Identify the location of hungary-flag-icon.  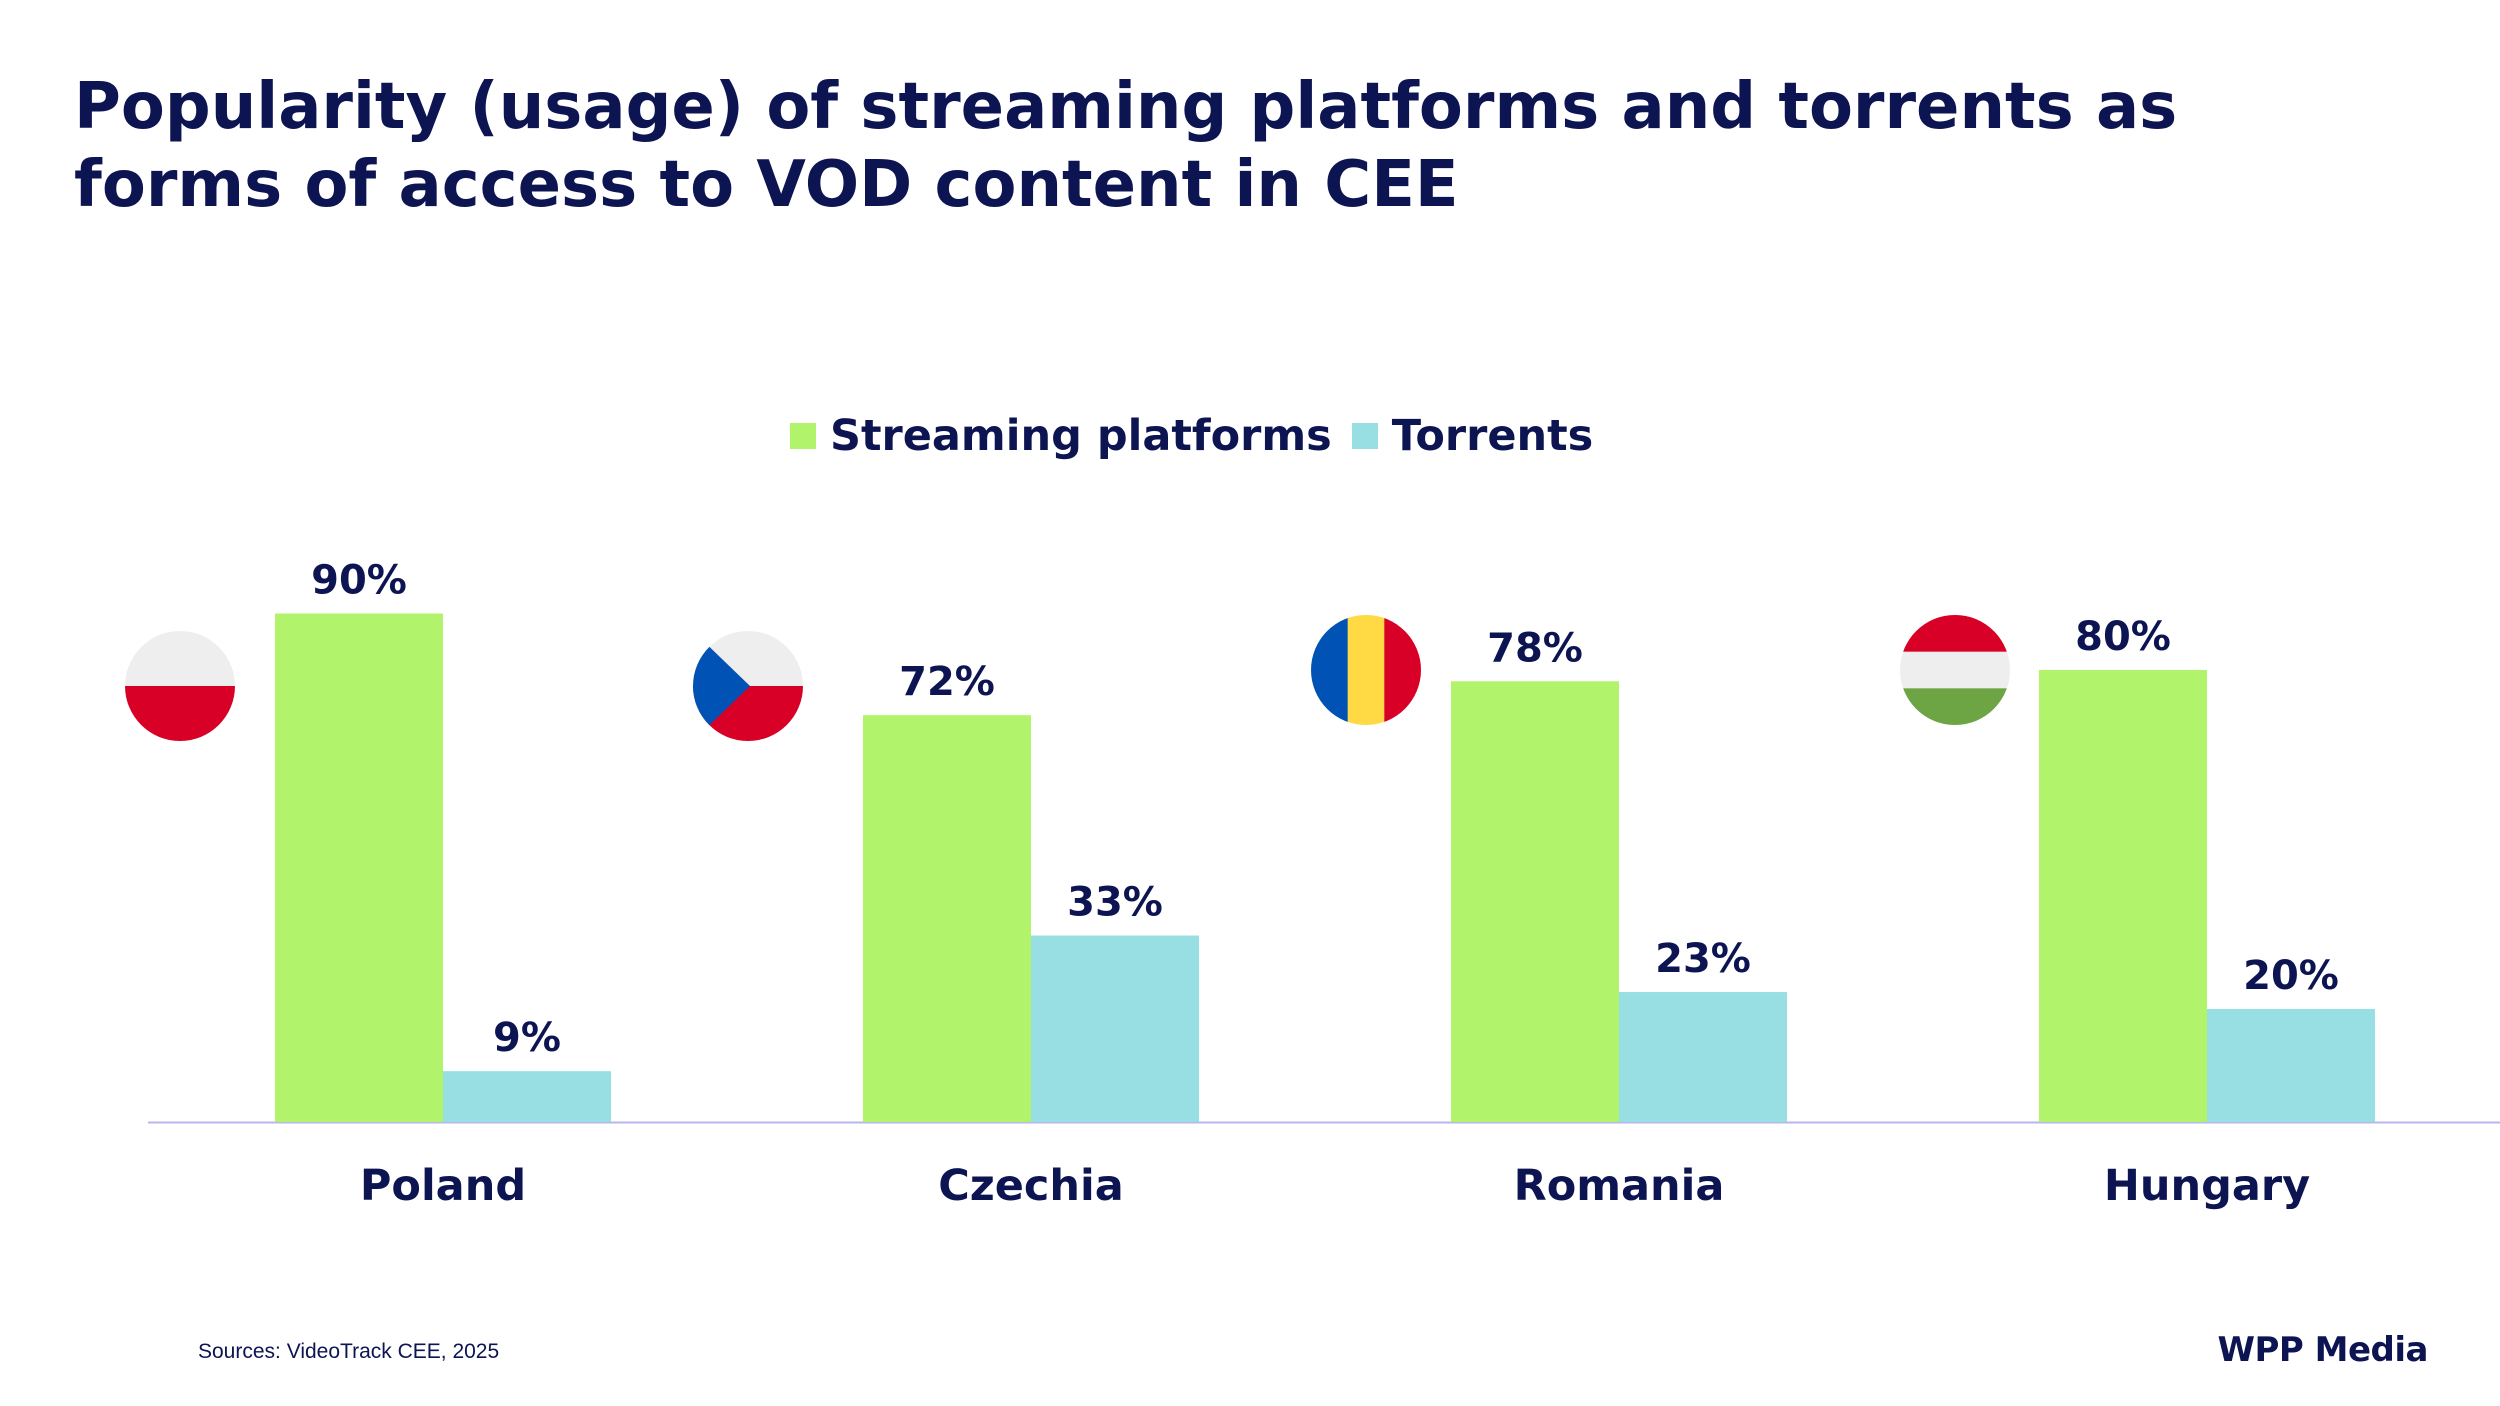
(1955, 670).